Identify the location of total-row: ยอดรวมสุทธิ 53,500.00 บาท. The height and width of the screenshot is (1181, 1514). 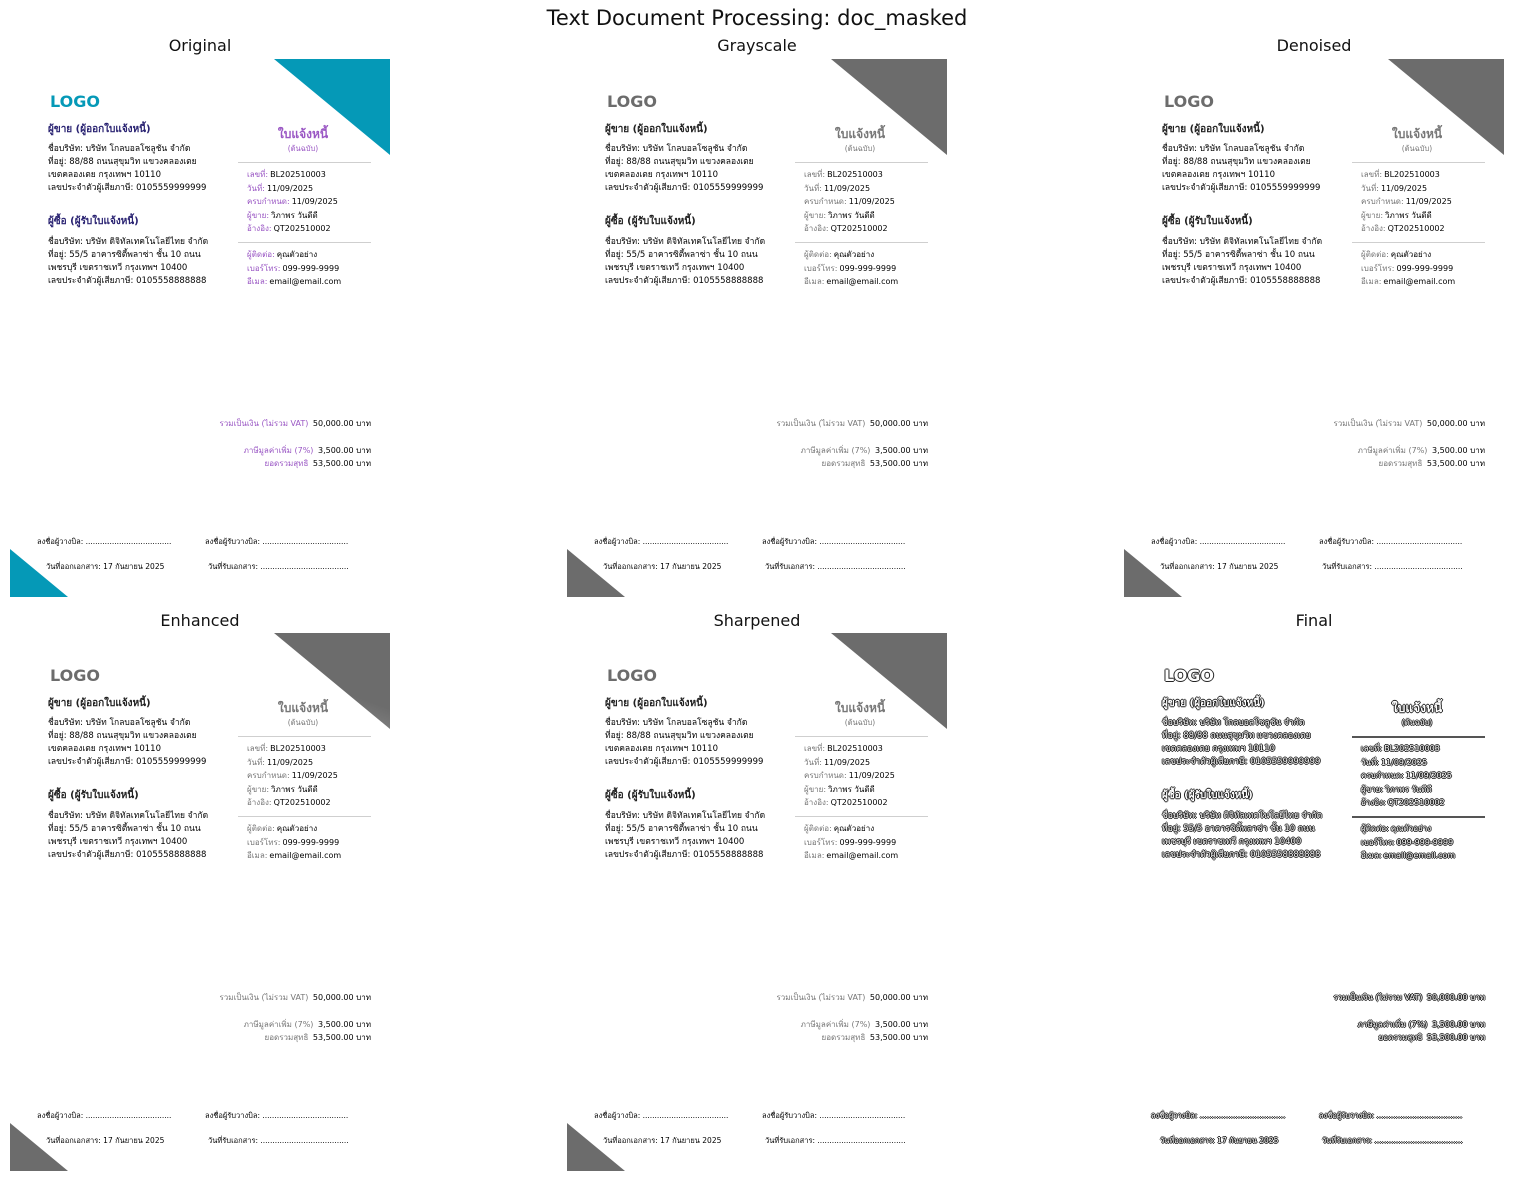
(318, 463).